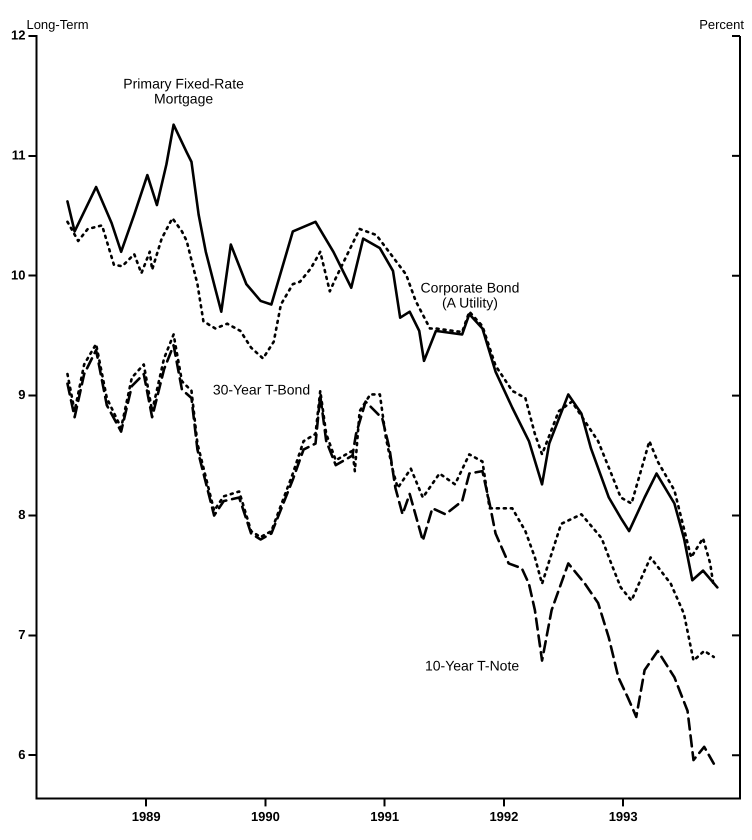 The height and width of the screenshot is (840, 752). What do you see at coordinates (265, 816) in the screenshot?
I see `x-tick-label: 1990` at bounding box center [265, 816].